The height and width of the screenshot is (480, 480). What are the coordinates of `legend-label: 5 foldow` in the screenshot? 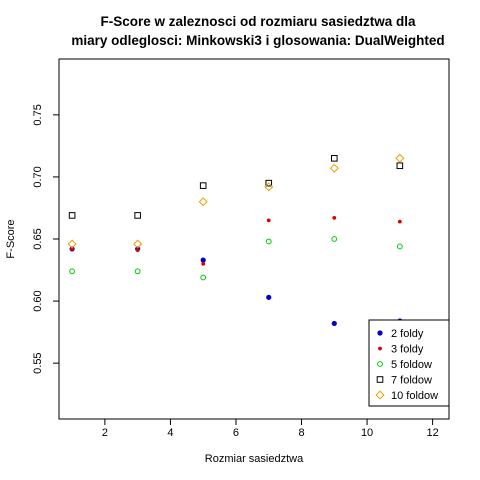 It's located at (411, 365).